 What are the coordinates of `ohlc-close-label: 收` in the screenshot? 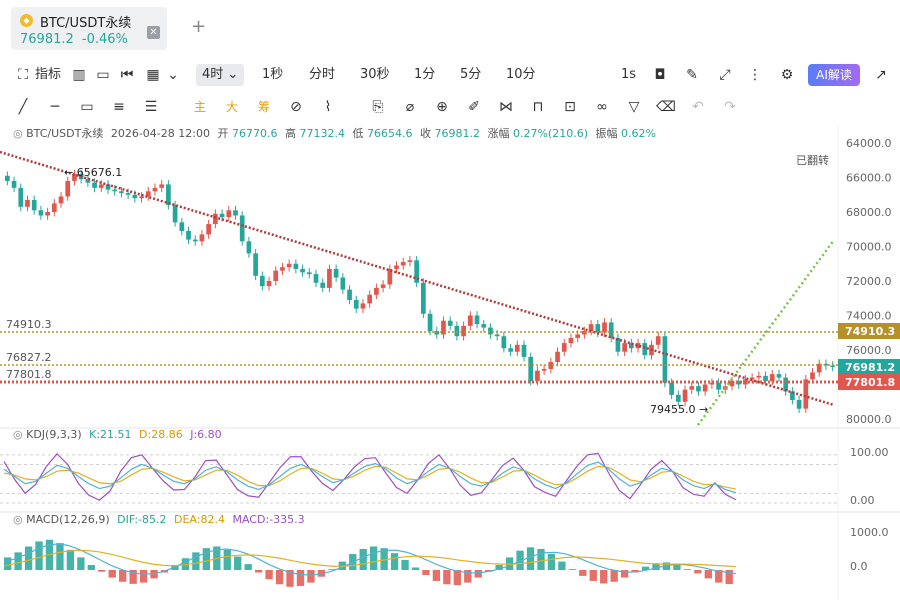 It's located at (425, 133).